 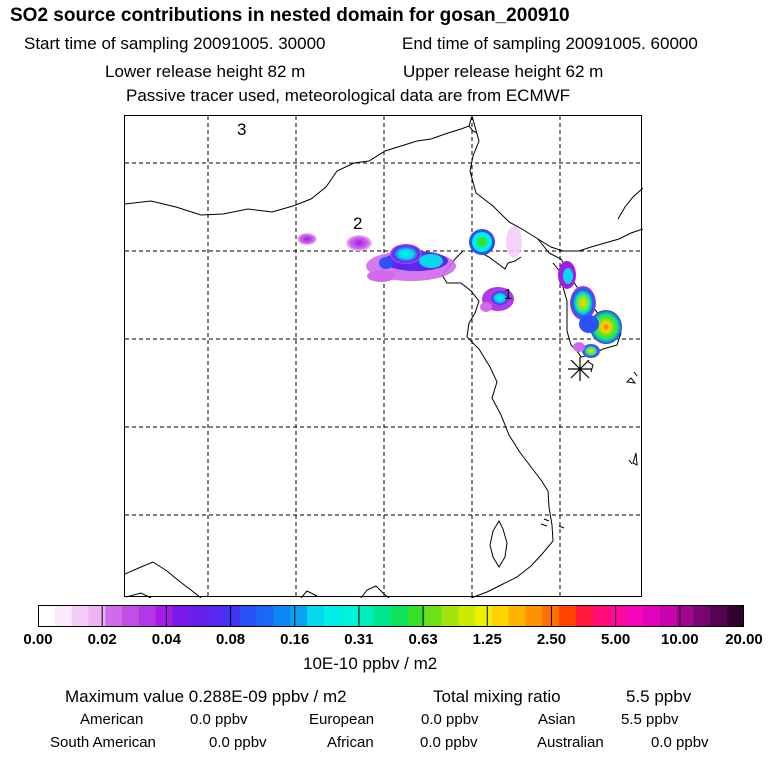 I want to click on marker-2: 2, so click(x=357, y=223).